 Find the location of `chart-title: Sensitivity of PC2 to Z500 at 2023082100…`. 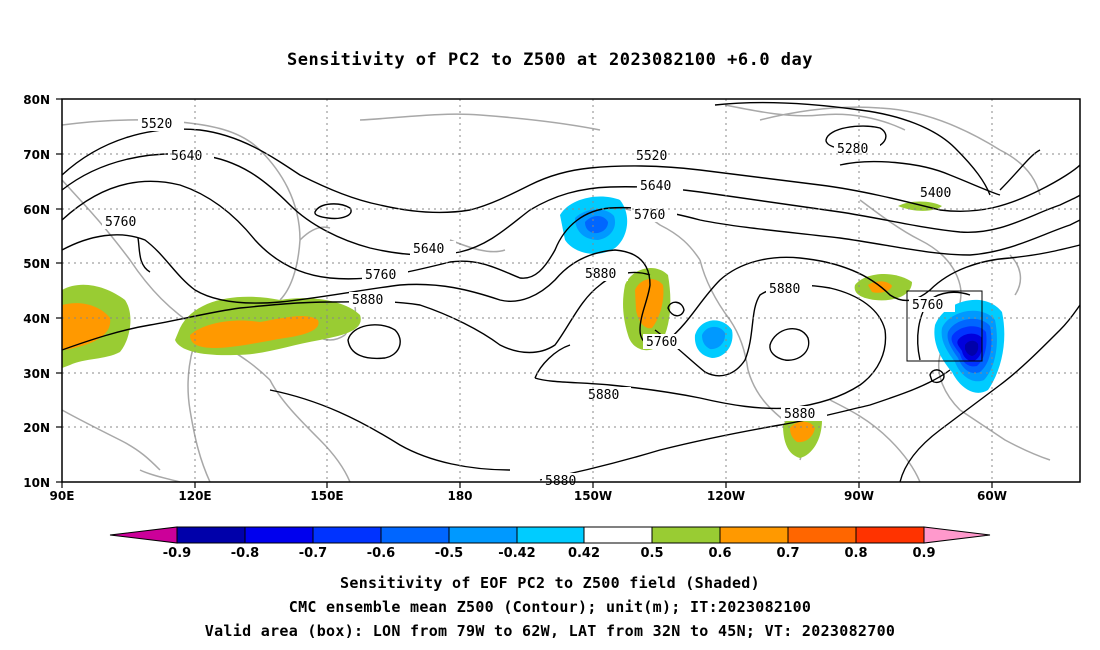

chart-title: Sensitivity of PC2 to Z500 at 2023082100… is located at coordinates (549, 60).